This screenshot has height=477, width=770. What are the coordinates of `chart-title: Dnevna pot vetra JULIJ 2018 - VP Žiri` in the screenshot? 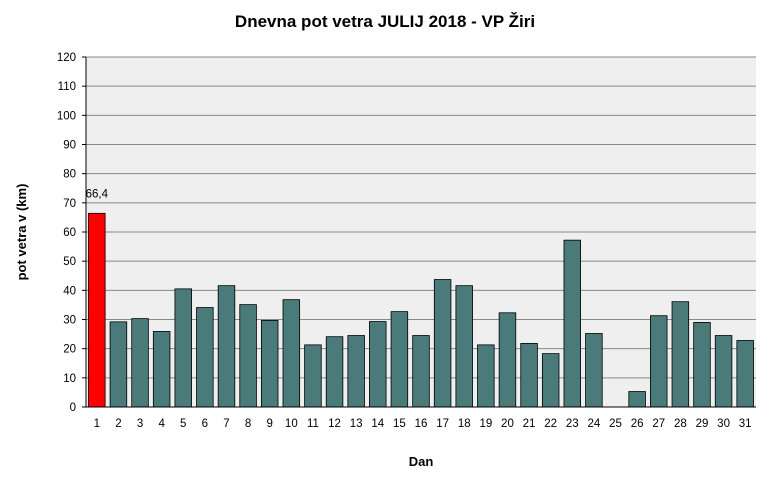 It's located at (385, 21).